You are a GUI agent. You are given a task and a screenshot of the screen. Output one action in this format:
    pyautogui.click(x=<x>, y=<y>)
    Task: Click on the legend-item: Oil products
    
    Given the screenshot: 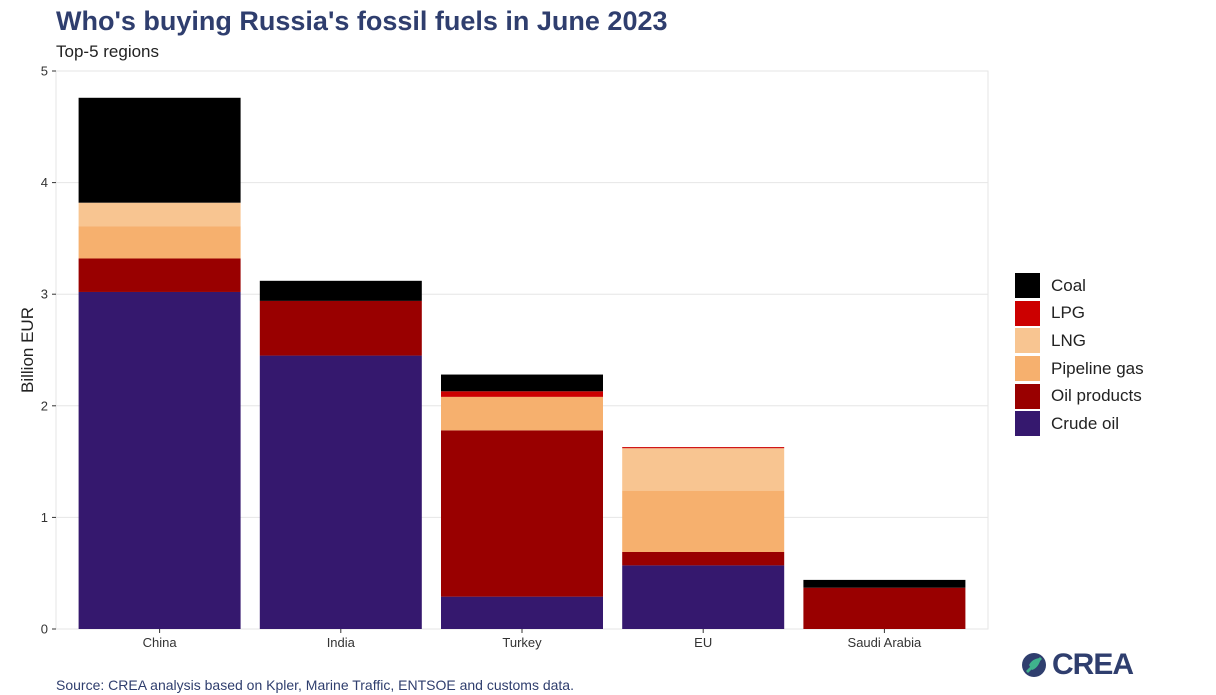 What is the action you would take?
    pyautogui.click(x=1079, y=396)
    